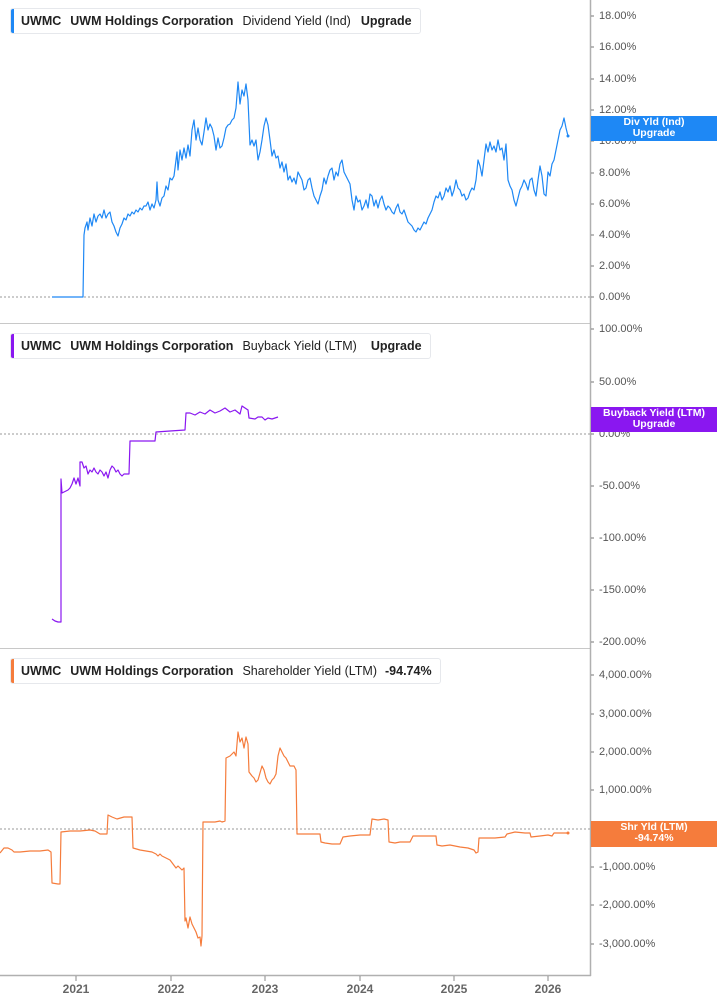 The height and width of the screenshot is (1005, 717). What do you see at coordinates (299, 346) in the screenshot?
I see `legend-metric: Buyback Yield (LTM)` at bounding box center [299, 346].